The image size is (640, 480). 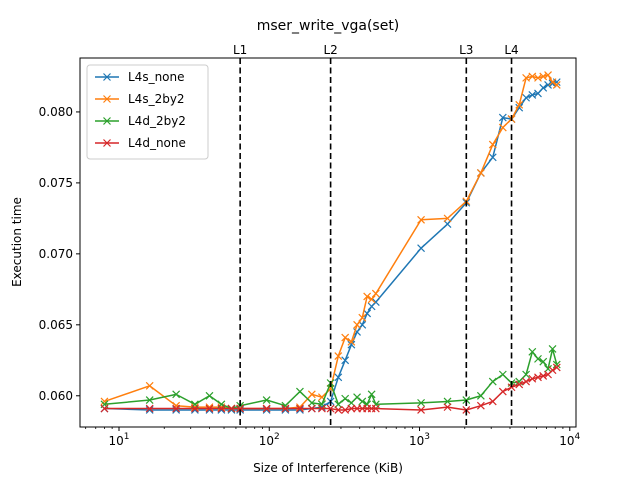 What do you see at coordinates (107, 77) in the screenshot?
I see `legend-marker-L4s_none` at bounding box center [107, 77].